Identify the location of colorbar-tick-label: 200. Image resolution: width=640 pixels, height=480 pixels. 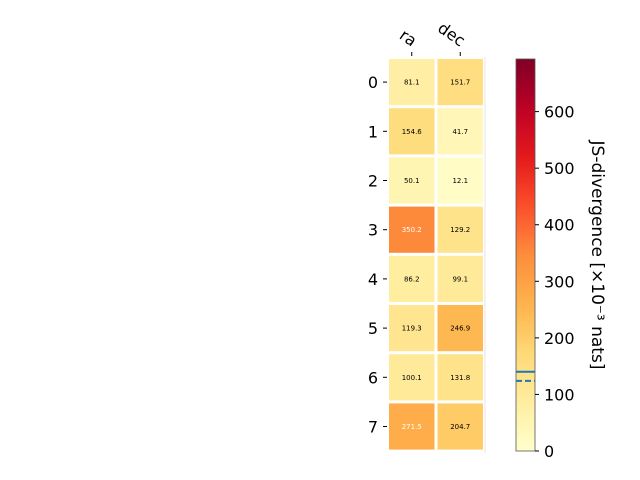
(559, 338).